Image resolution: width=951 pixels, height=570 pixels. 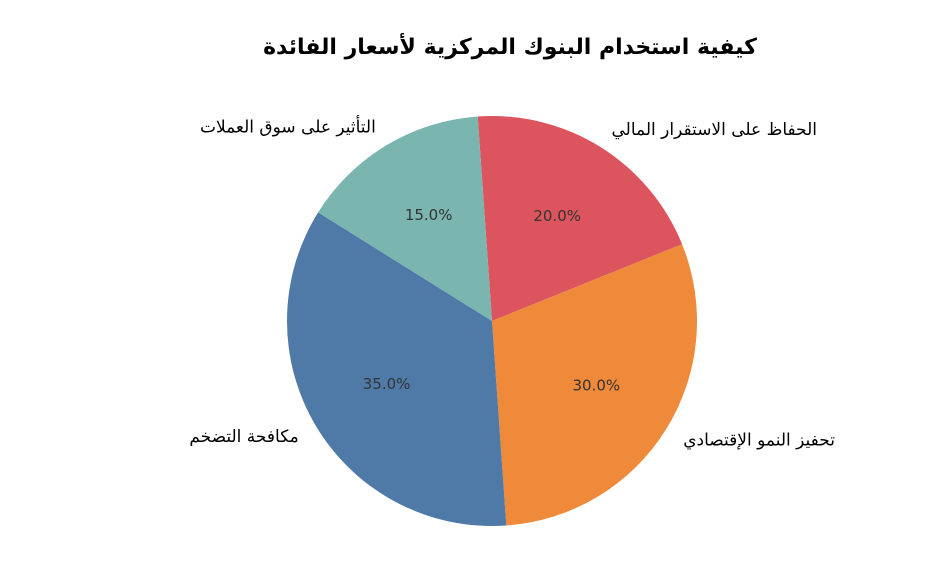 I want to click on slice-label: تحفيز النمو الإقتصادي, so click(x=759, y=440).